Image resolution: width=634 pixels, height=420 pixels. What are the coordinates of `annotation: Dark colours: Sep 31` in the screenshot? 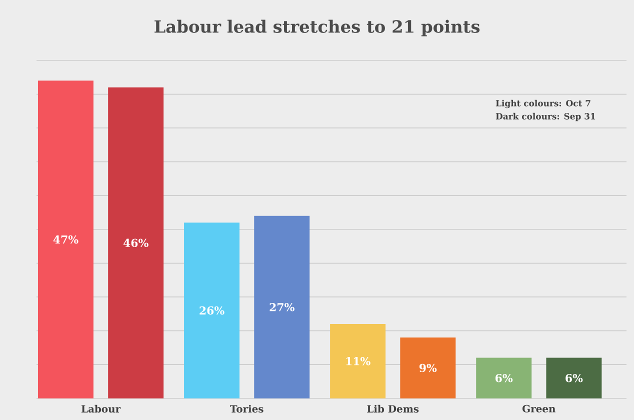 It's located at (546, 117).